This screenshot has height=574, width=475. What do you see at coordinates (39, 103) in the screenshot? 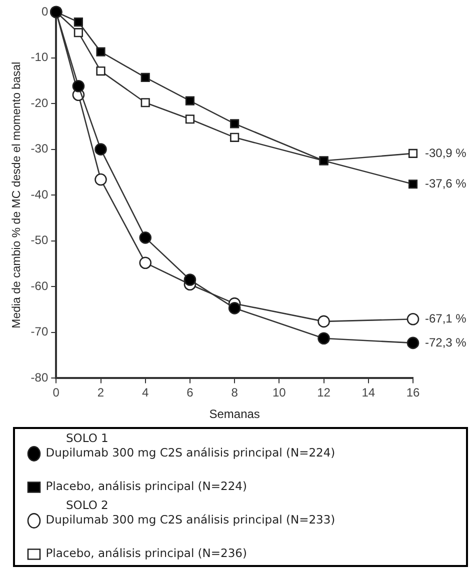
I see `y-tick-label: -20` at bounding box center [39, 103].